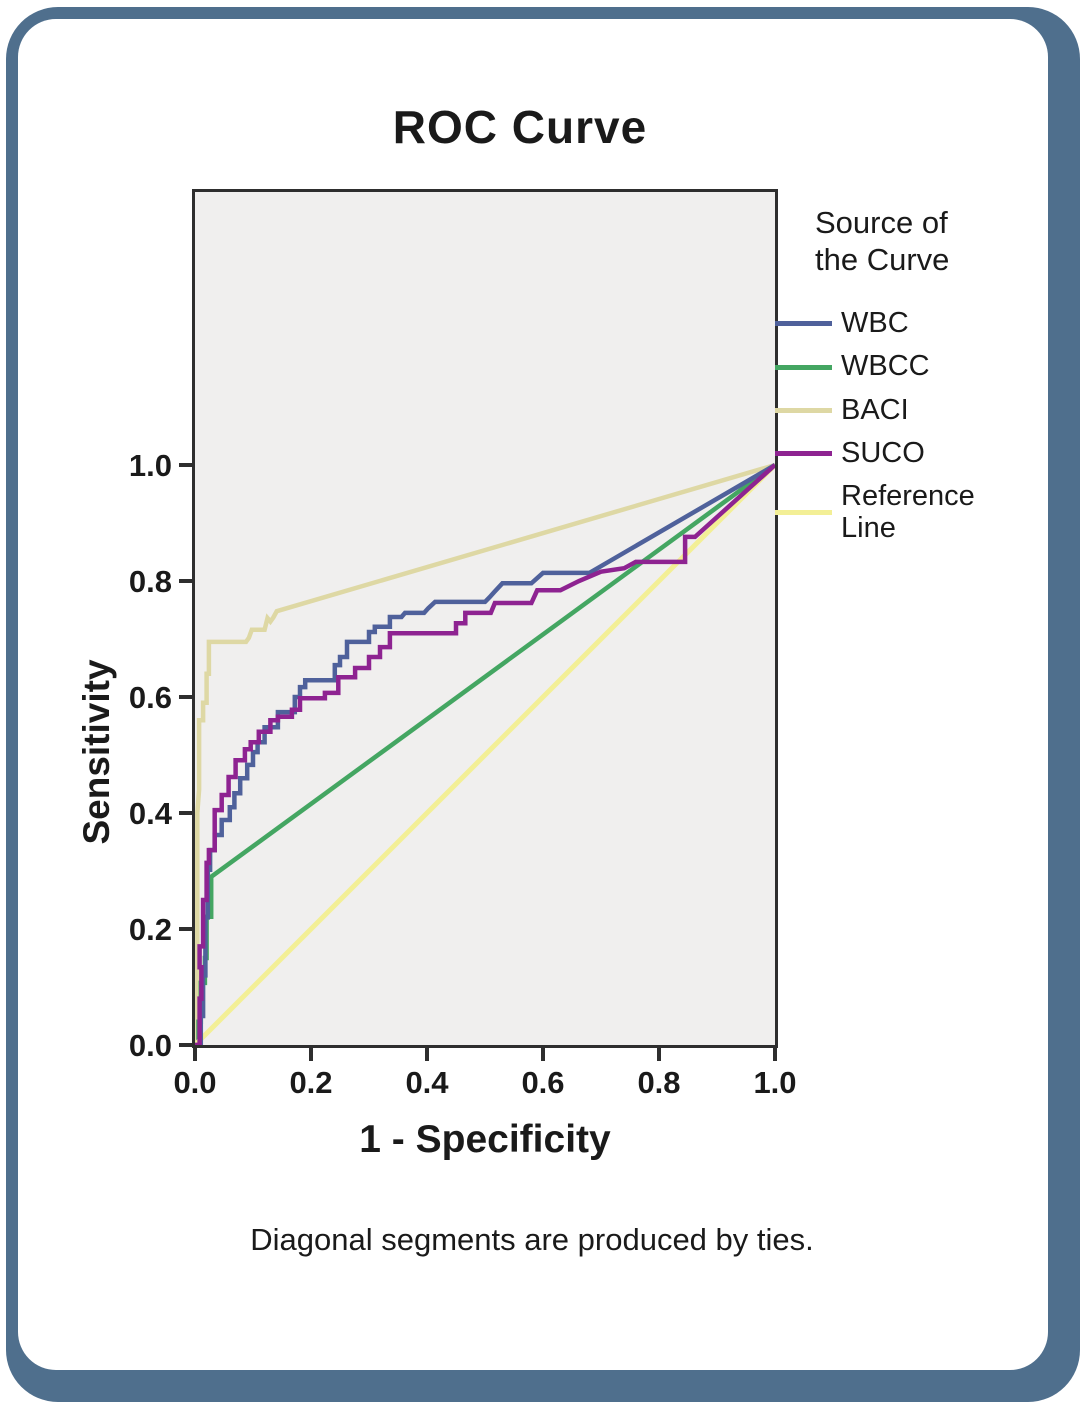 This screenshot has width=1080, height=1402. Describe the element at coordinates (908, 512) in the screenshot. I see `legend-label-reference-line: Reference Line` at that location.